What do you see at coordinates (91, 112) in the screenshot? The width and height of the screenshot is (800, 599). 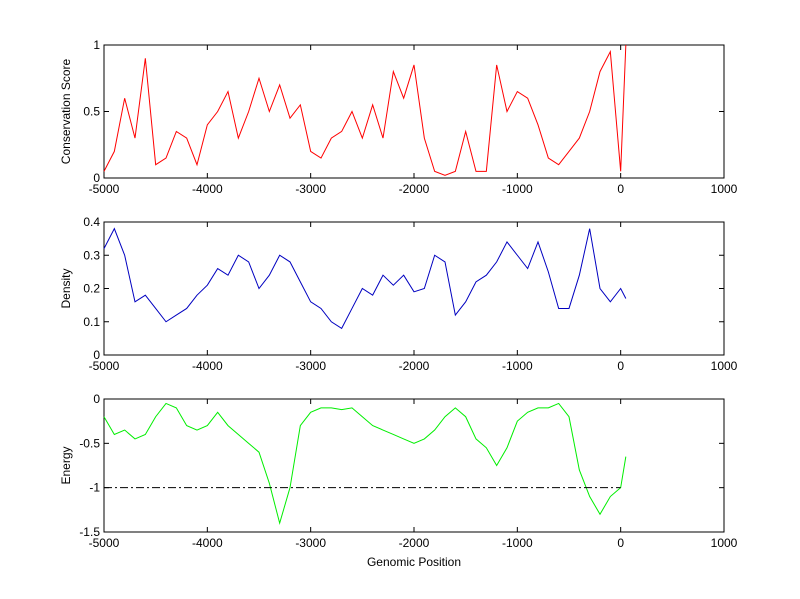 I see `y-tick-label: 0.5` at bounding box center [91, 112].